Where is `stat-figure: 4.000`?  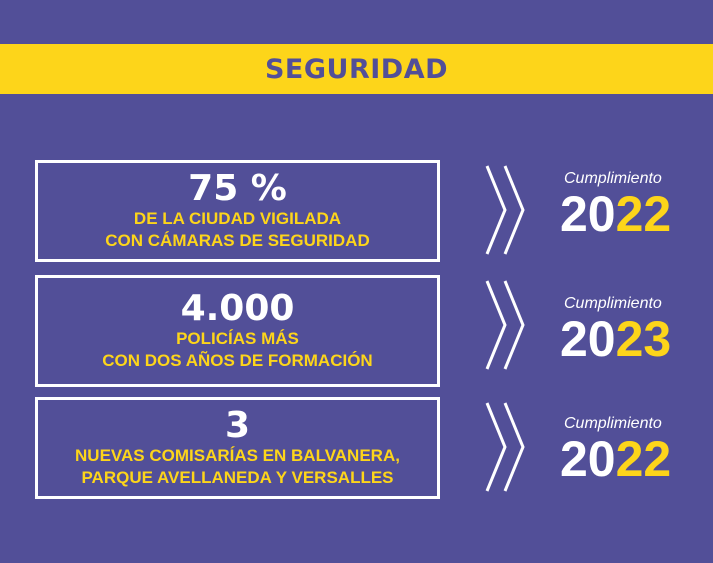
stat-figure: 4.000 is located at coordinates (237, 308).